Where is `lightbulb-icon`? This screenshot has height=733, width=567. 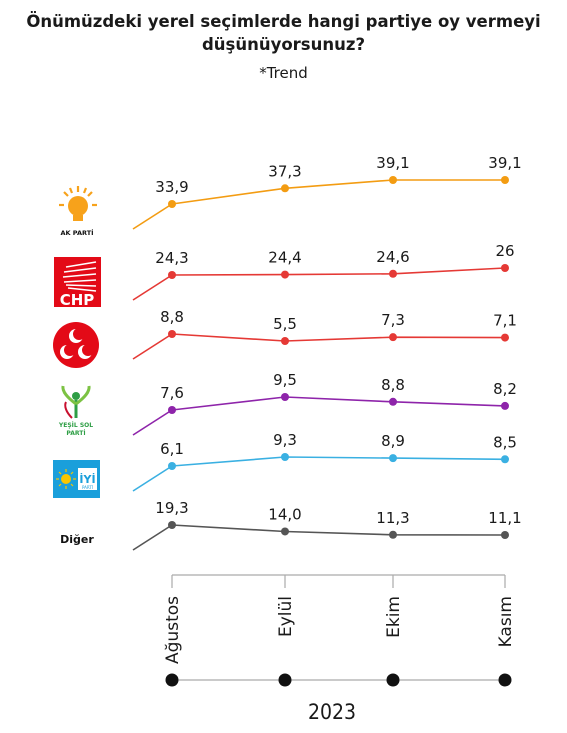
lightbulb-icon is located at coordinates (78, 203).